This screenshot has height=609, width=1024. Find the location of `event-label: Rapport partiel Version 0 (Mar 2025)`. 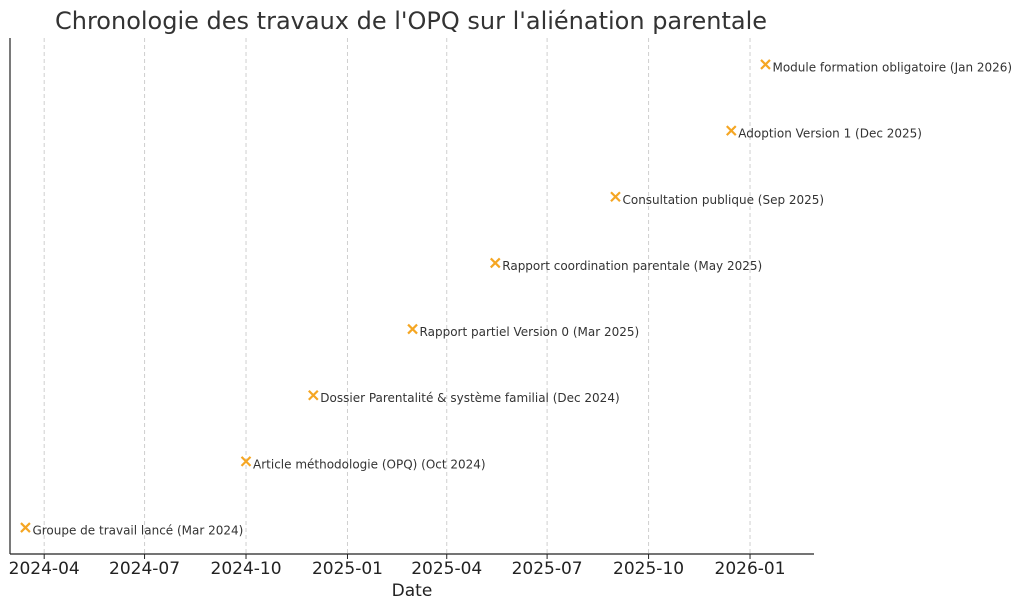

event-label: Rapport partiel Version 0 (Mar 2025) is located at coordinates (530, 332).